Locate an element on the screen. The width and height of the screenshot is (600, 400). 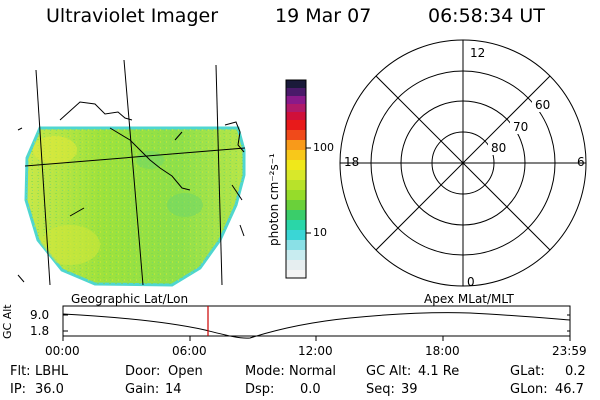
lat-label-60: 60 is located at coordinates (543, 105).